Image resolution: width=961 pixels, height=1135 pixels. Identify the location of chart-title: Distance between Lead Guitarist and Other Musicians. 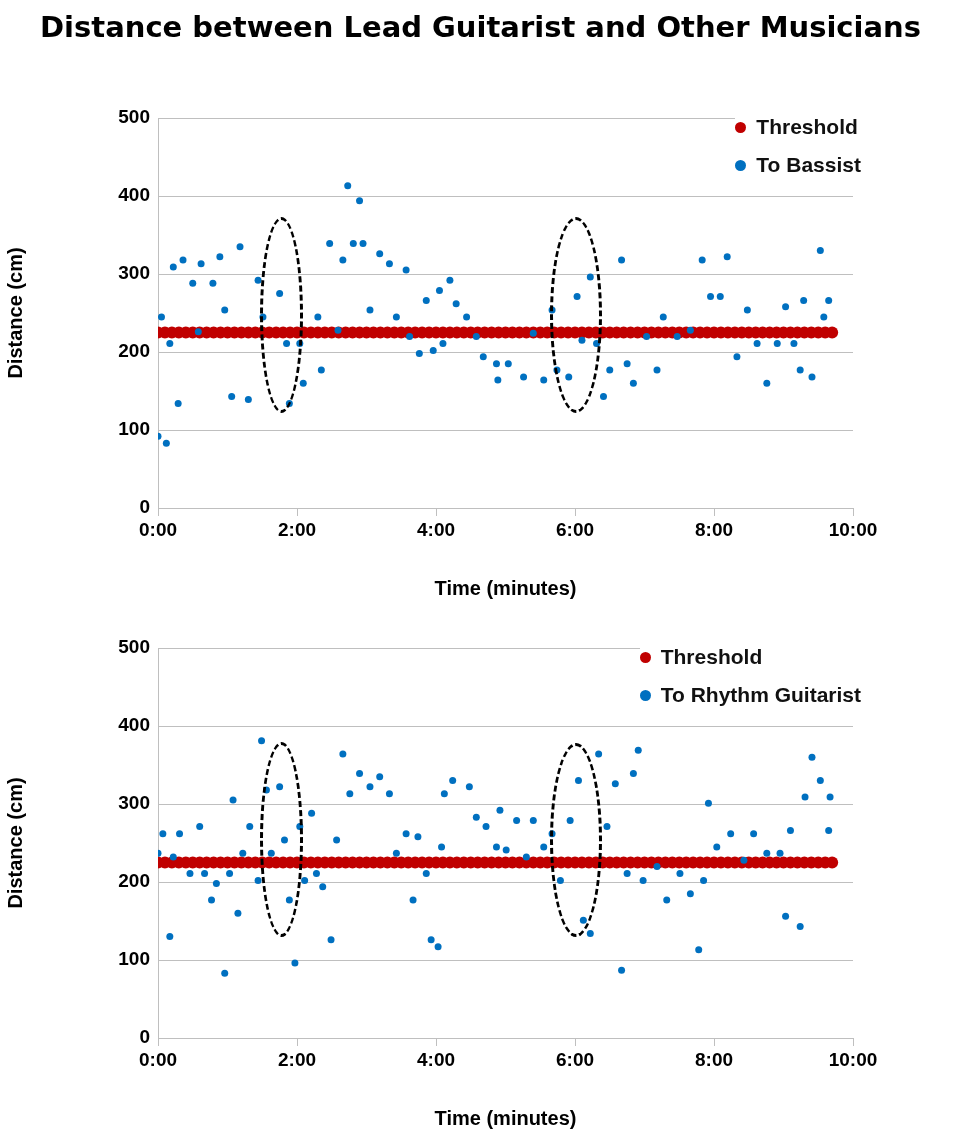
(480, 27).